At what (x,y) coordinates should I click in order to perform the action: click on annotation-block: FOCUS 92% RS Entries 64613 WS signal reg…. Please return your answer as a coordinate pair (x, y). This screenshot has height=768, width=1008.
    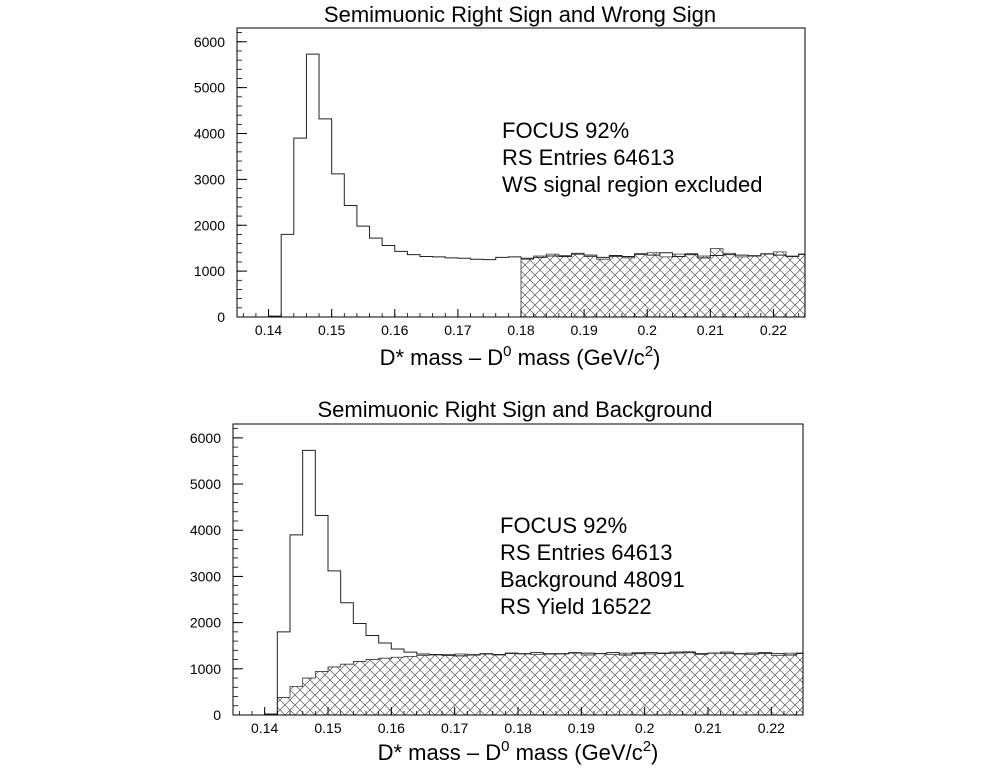
    Looking at the image, I should click on (632, 157).